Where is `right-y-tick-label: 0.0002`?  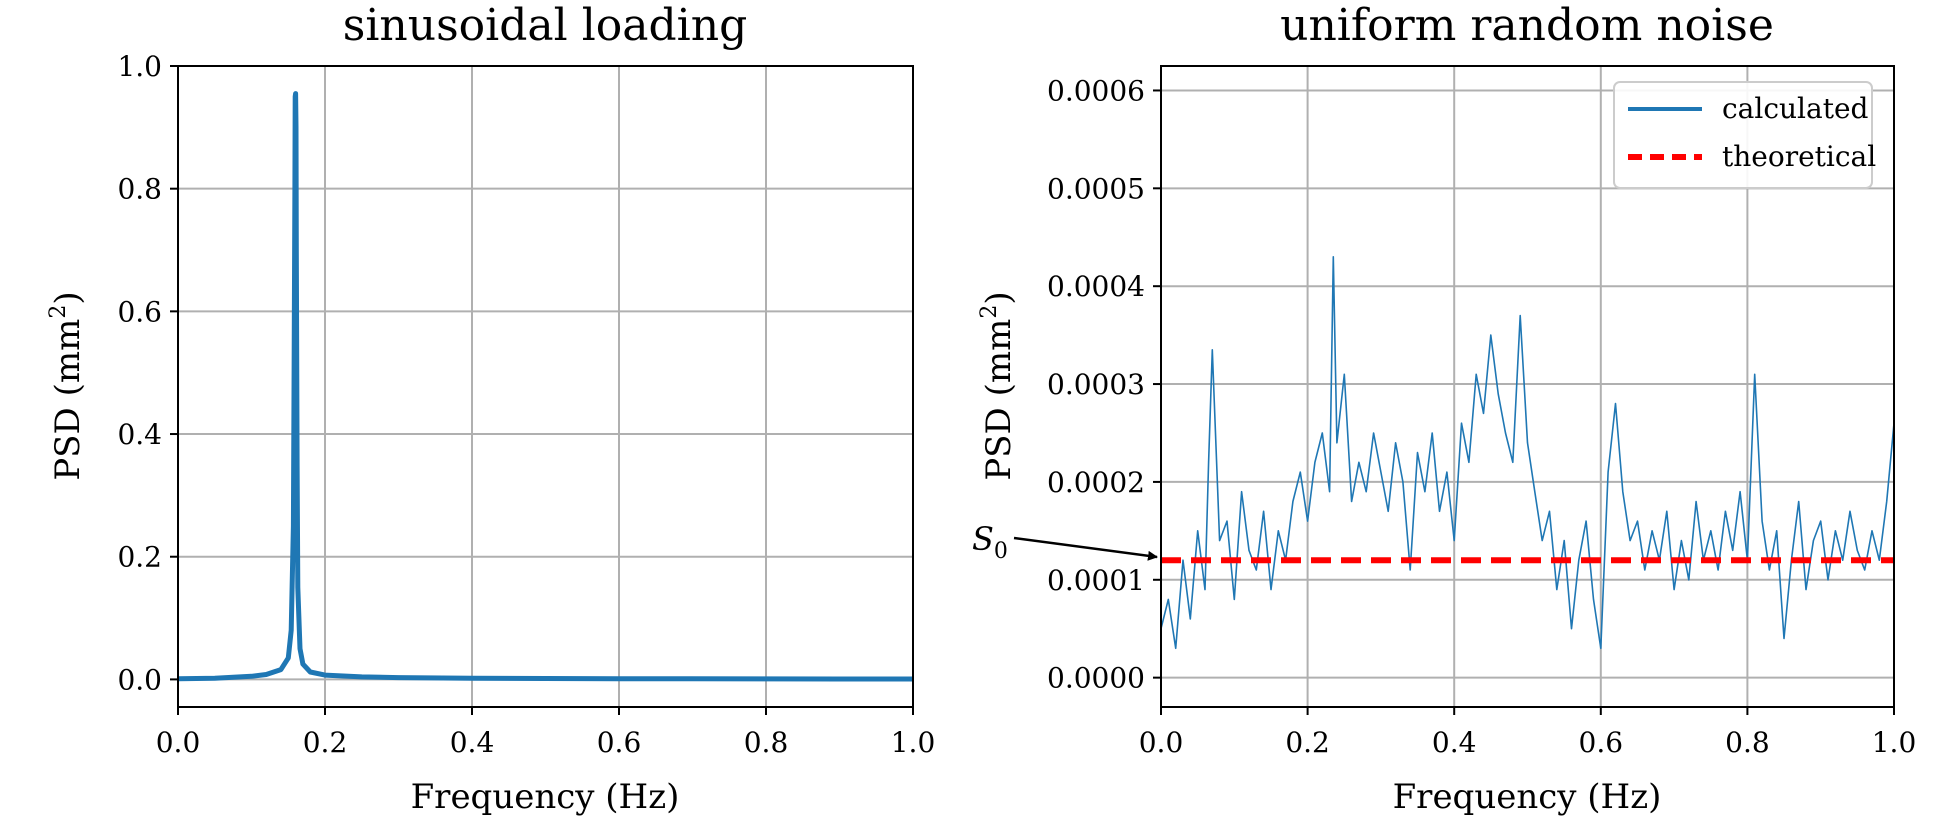
right-y-tick-label: 0.0002 is located at coordinates (1096, 482).